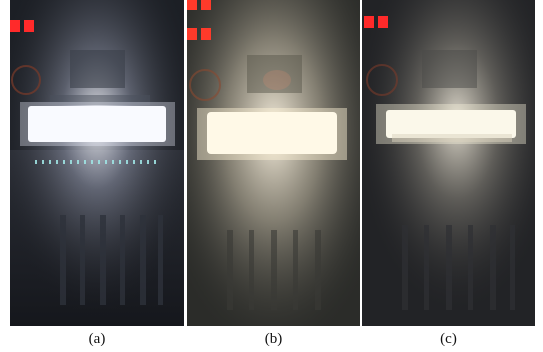 This screenshot has height=352, width=543. I want to click on caption-c: (c), so click(448, 339).